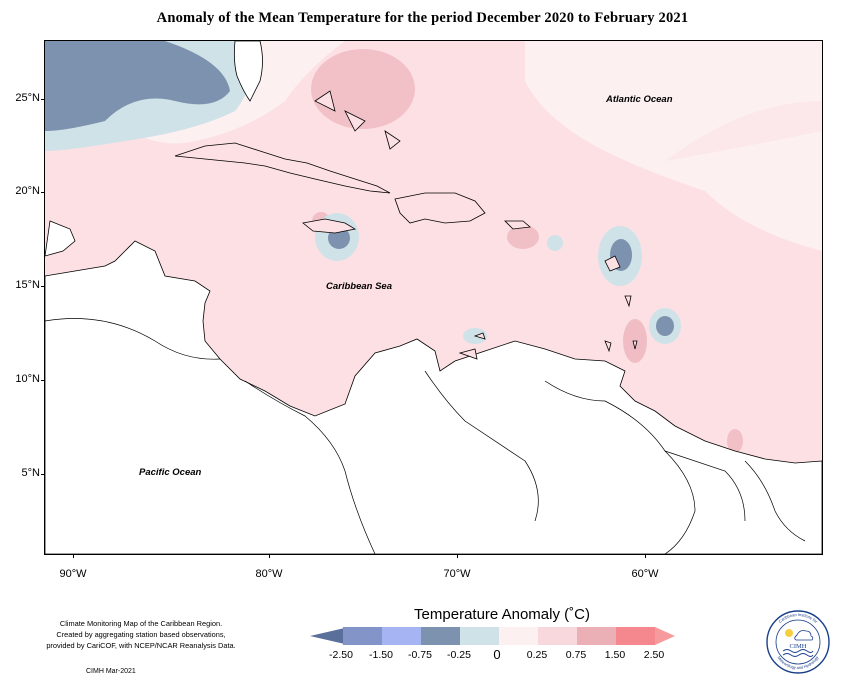 This screenshot has width=845, height=684. I want to click on legend-label: 2.50, so click(654, 655).